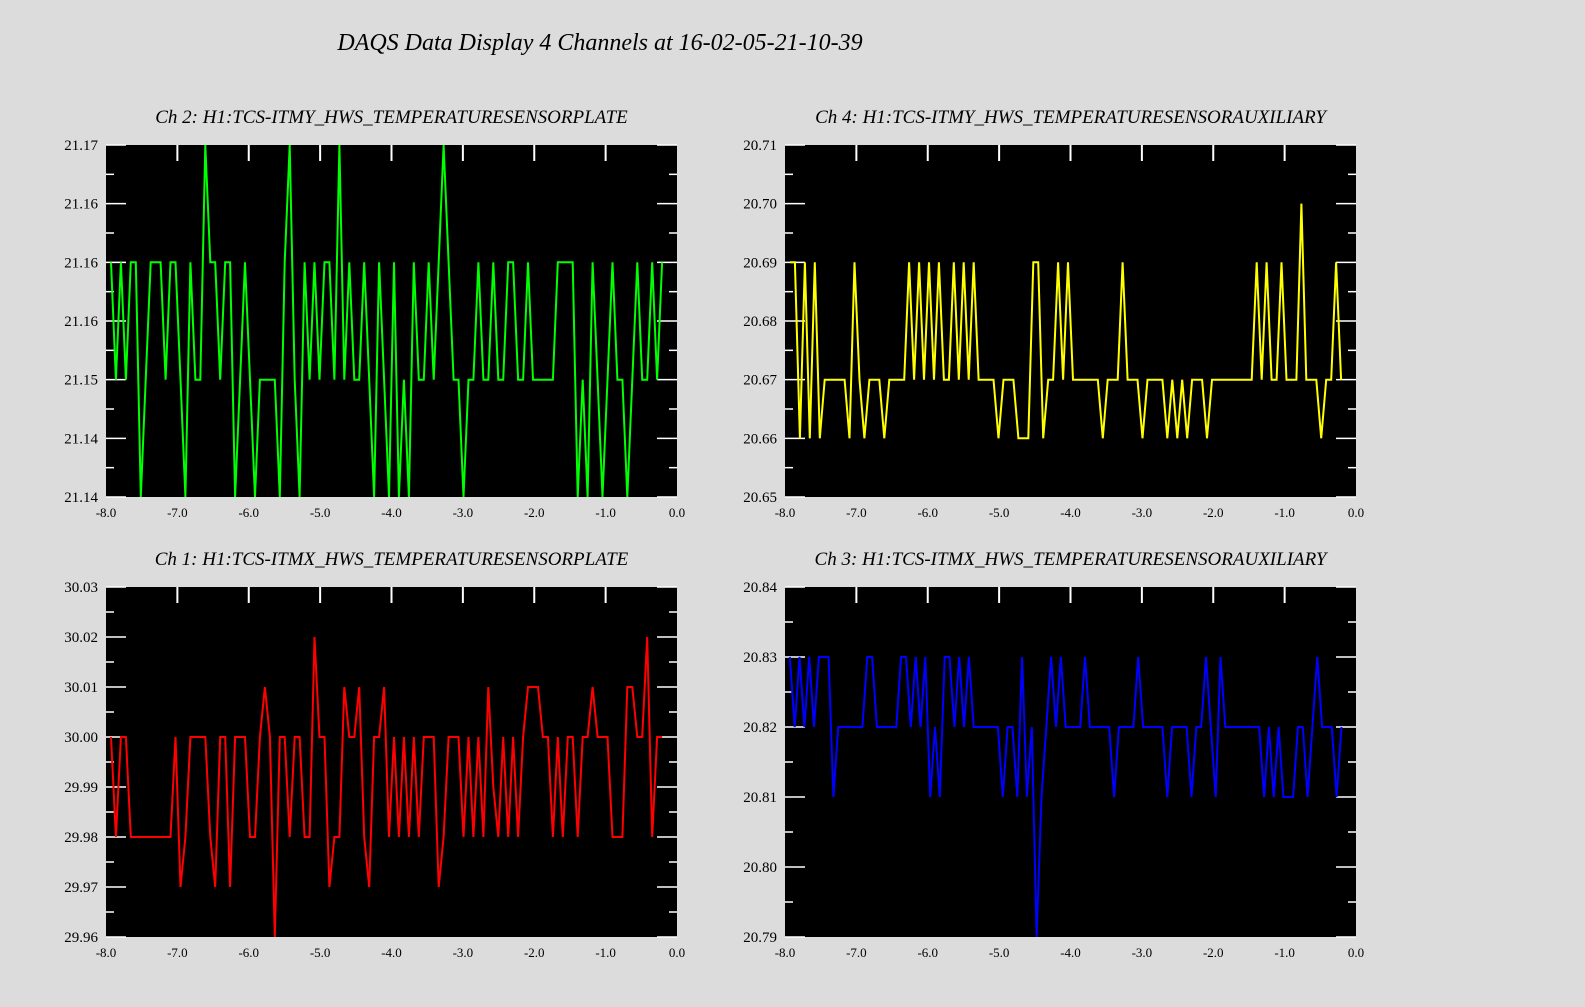 The width and height of the screenshot is (1585, 1007). Describe the element at coordinates (760, 263) in the screenshot. I see `y-tick-label: 20.69` at that location.